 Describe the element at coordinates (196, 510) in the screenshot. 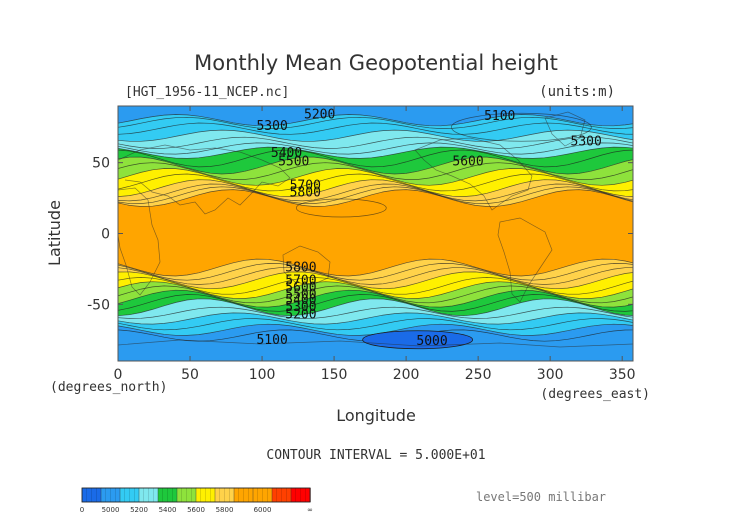

I see `colorbar-tick-labels: 0 5000 5200 5400 5600 5800 6000 ∞` at that location.